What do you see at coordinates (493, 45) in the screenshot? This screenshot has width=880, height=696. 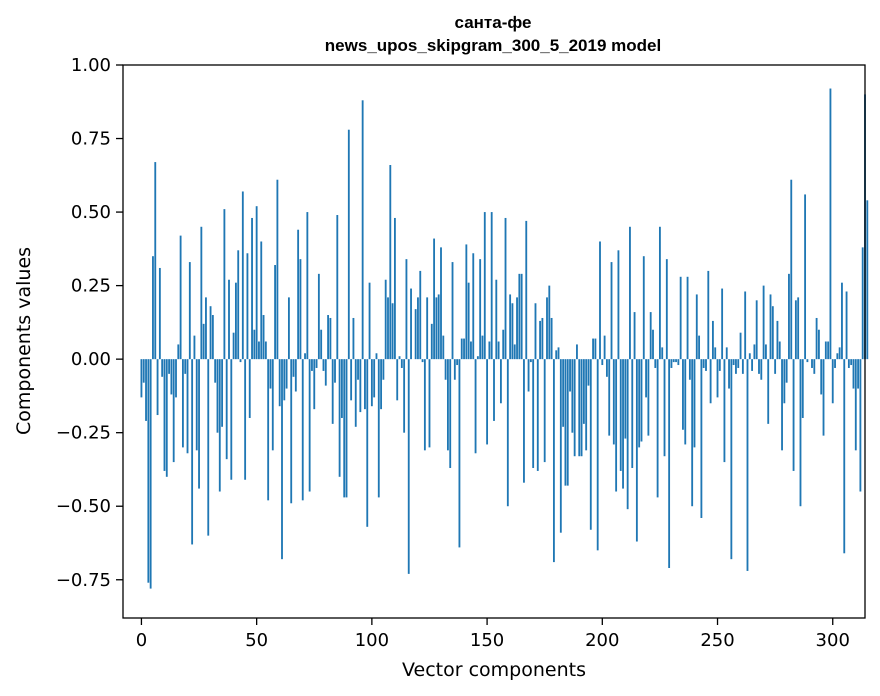 I see `chart-title-line2: news_upos_skipgram_300_5_2019 model` at bounding box center [493, 45].